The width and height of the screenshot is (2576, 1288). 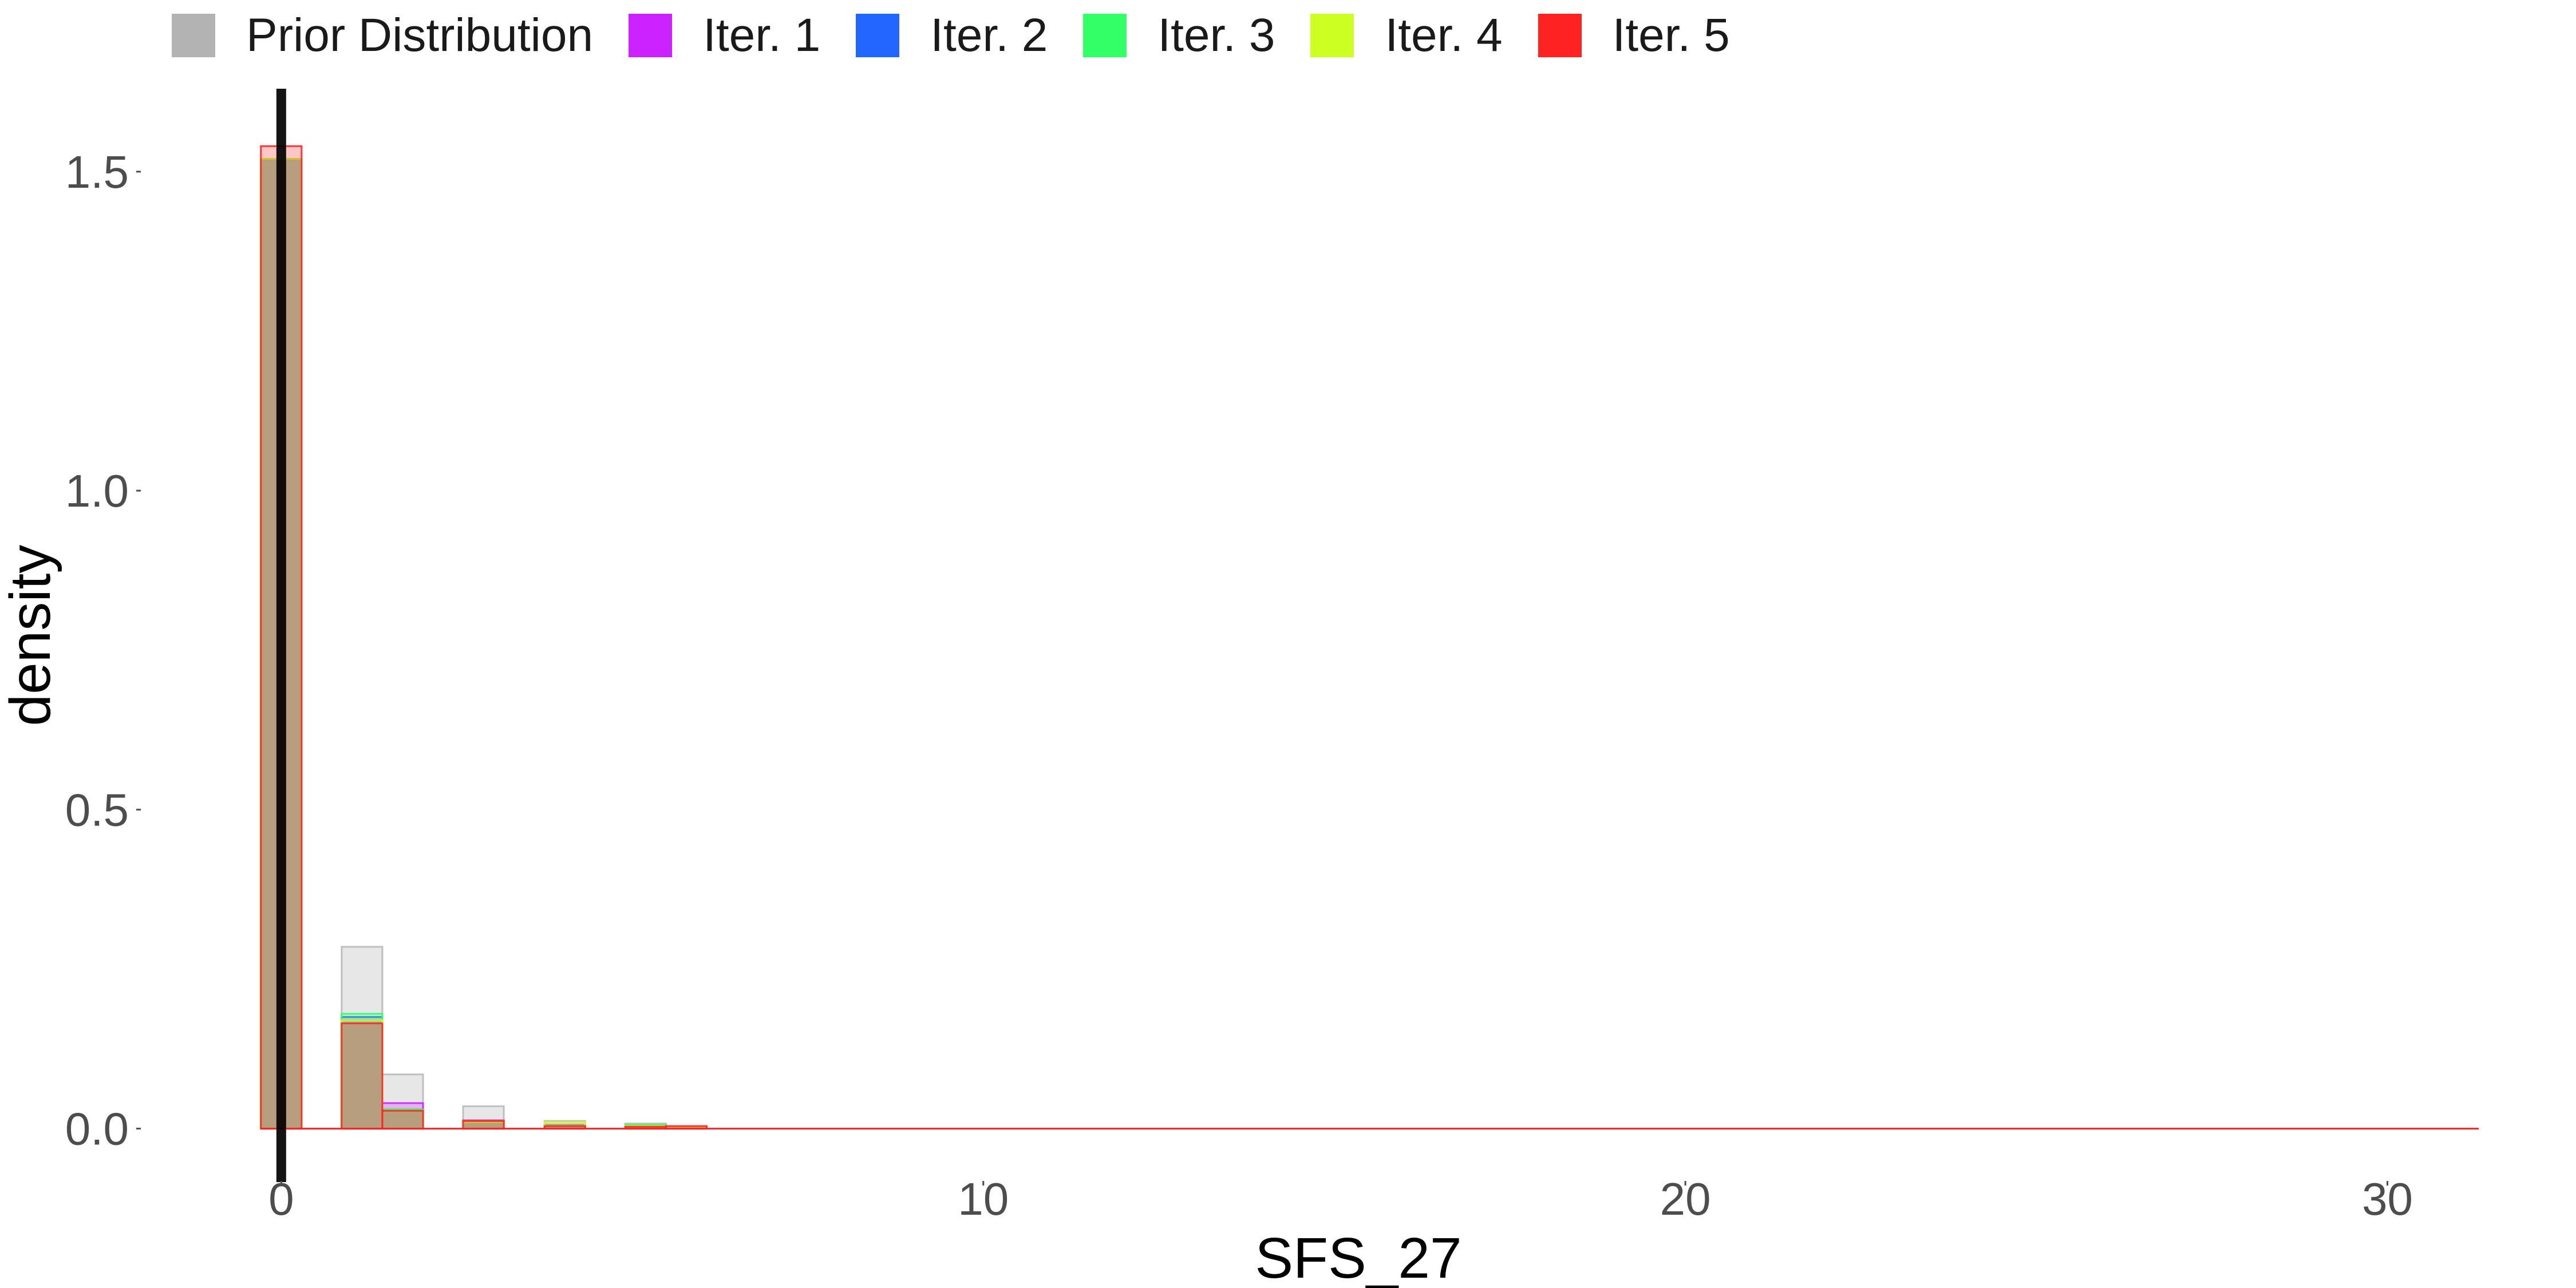 I want to click on legend-item-prior: Prior Distribution, so click(x=382, y=35).